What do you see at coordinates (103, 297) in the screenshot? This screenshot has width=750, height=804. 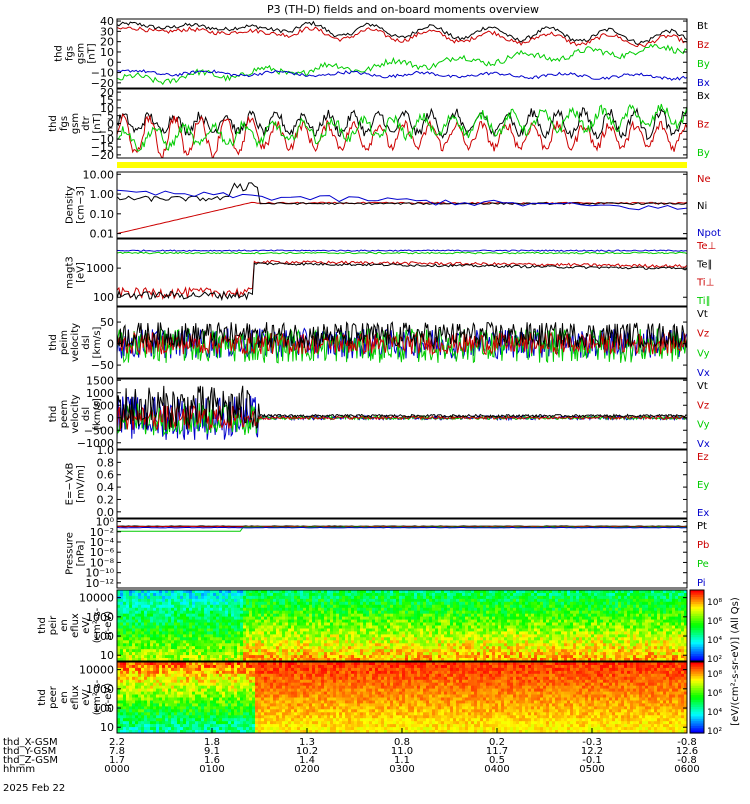 I see `y-tick-label: 100` at bounding box center [103, 297].